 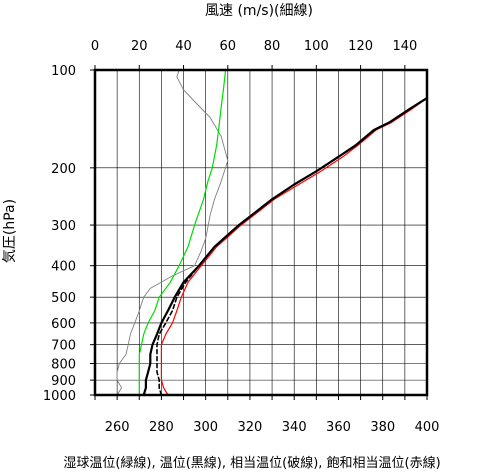 What do you see at coordinates (272, 46) in the screenshot?
I see `top-tick-label: 80` at bounding box center [272, 46].